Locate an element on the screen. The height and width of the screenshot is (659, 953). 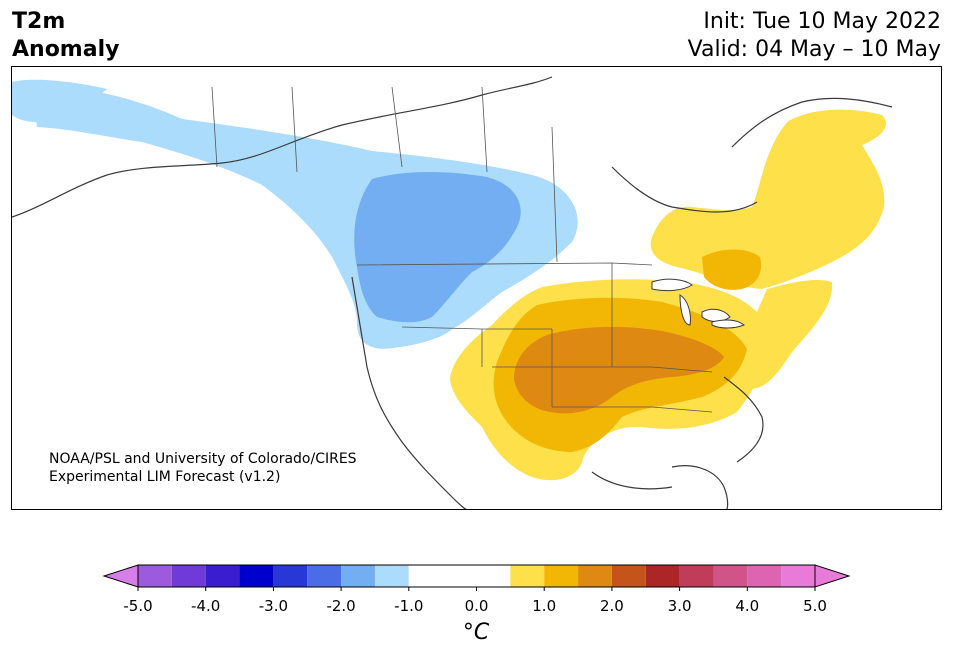
colorbar-tick-label: 5.0 is located at coordinates (815, 606).